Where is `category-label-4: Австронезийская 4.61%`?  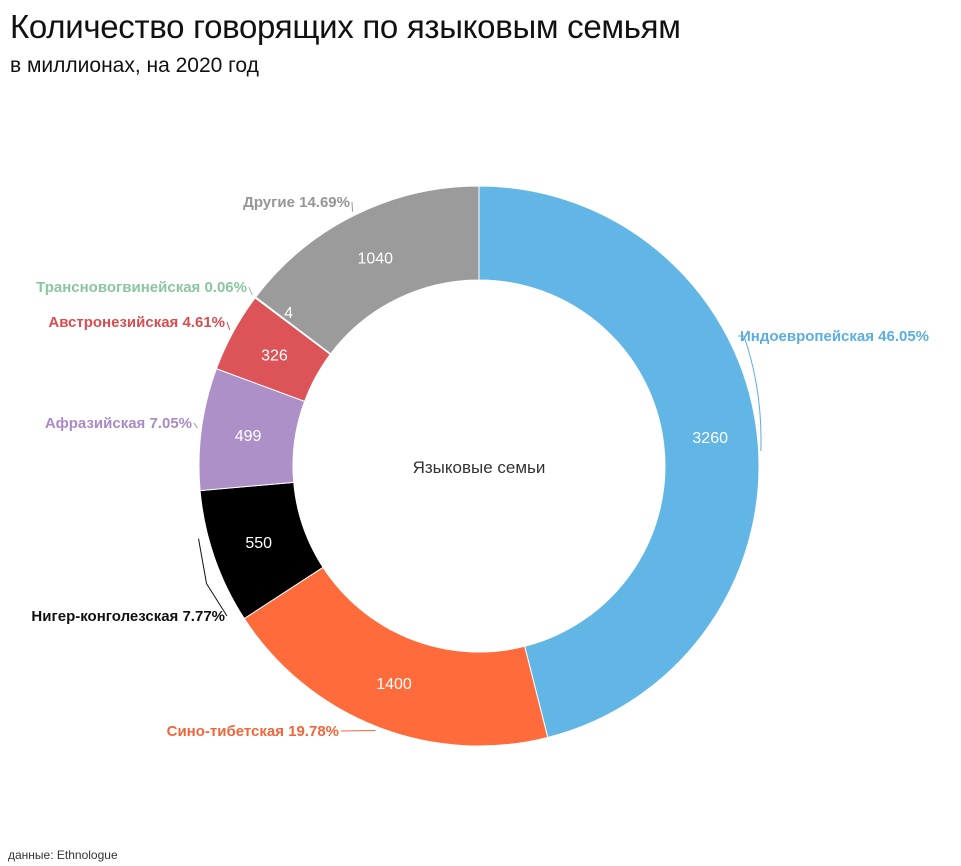
category-label-4: Австронезийская 4.61% is located at coordinates (136, 322).